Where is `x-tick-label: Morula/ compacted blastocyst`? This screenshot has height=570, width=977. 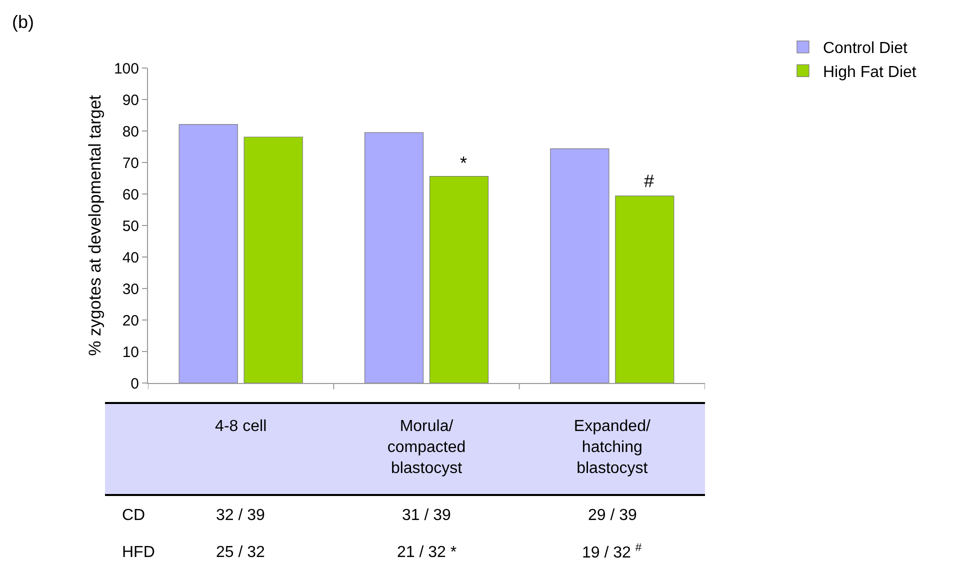 x-tick-label: Morula/ compacted blastocyst is located at coordinates (426, 447).